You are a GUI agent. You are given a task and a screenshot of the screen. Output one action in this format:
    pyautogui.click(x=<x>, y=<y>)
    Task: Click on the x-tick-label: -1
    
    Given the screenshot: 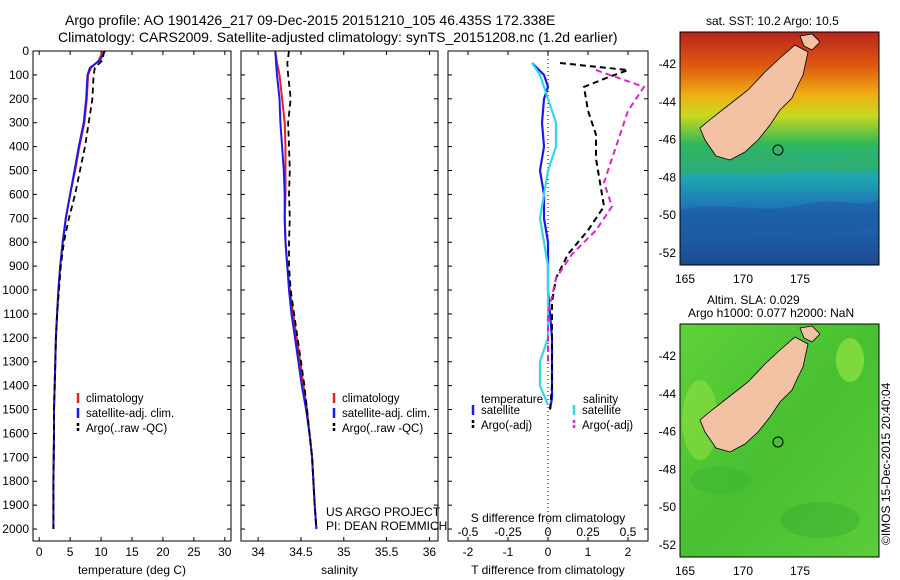 What is the action you would take?
    pyautogui.click(x=508, y=552)
    